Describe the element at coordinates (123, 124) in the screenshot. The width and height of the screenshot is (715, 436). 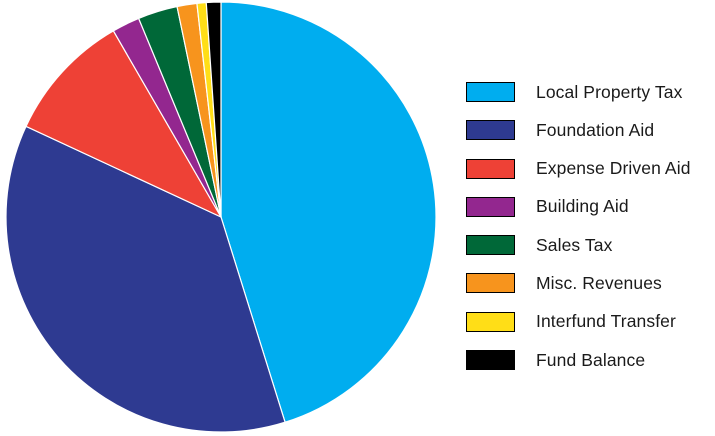
I see `pie-slice-expense-driven-aid` at that location.